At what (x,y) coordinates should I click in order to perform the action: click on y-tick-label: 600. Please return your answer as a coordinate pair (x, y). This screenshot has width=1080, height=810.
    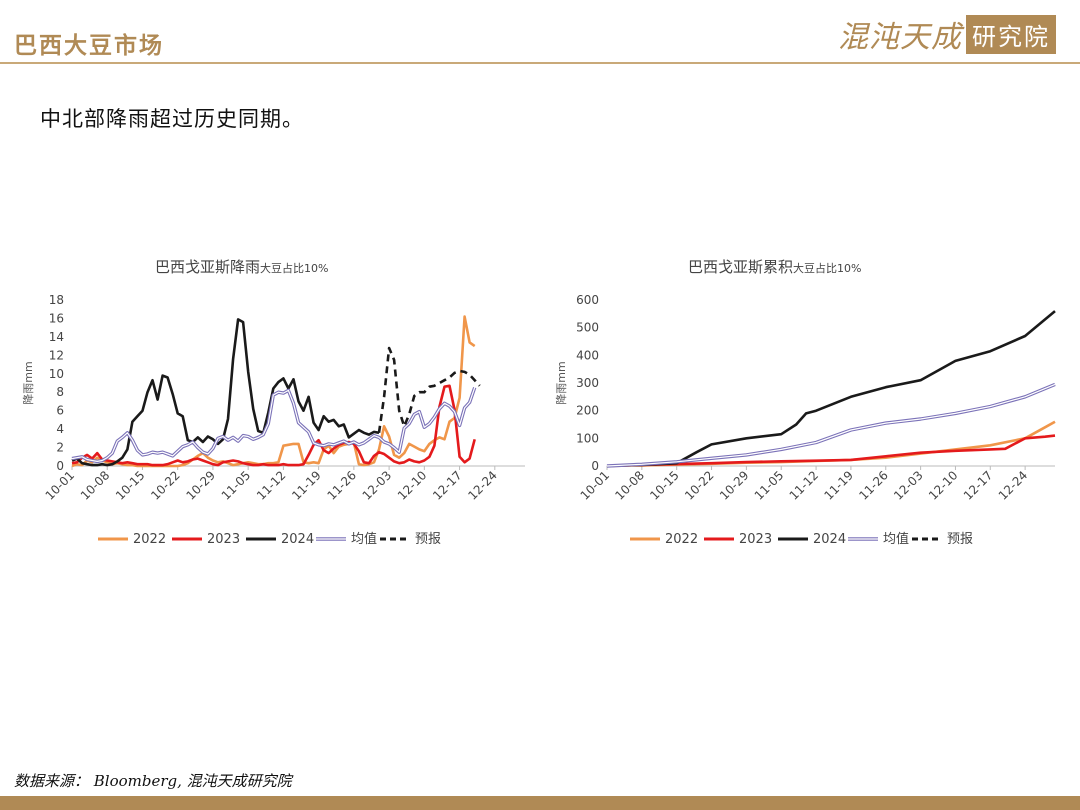
    Looking at the image, I should click on (587, 300).